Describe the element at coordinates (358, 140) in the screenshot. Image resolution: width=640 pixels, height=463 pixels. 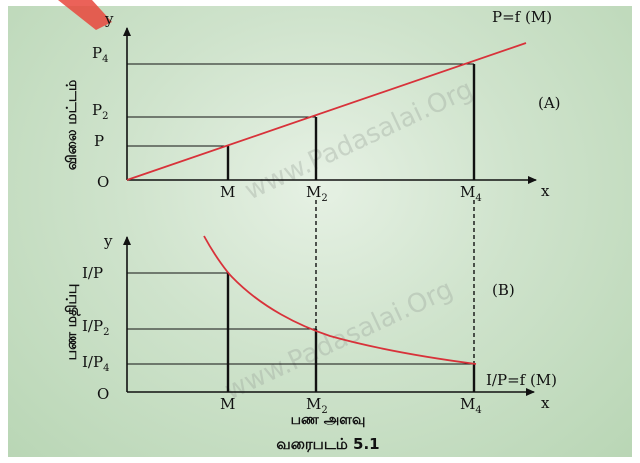
I see `watermark: www.Padasalai.Org` at that location.